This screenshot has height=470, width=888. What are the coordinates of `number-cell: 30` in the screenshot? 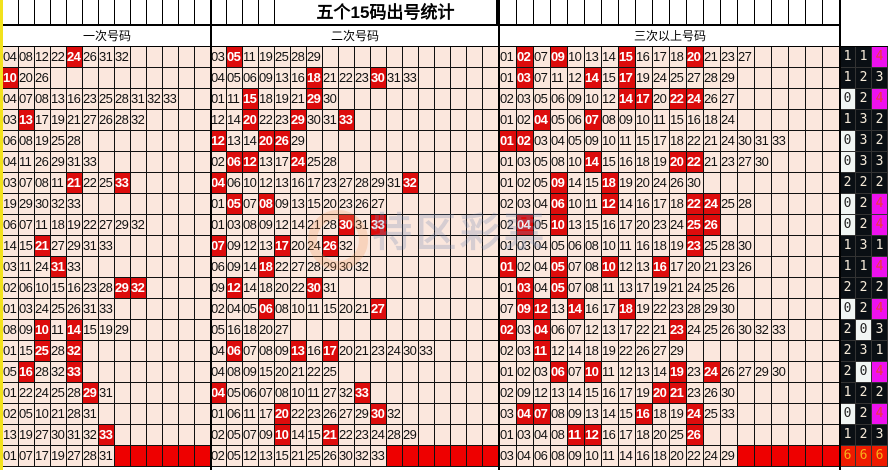 It's located at (729, 309).